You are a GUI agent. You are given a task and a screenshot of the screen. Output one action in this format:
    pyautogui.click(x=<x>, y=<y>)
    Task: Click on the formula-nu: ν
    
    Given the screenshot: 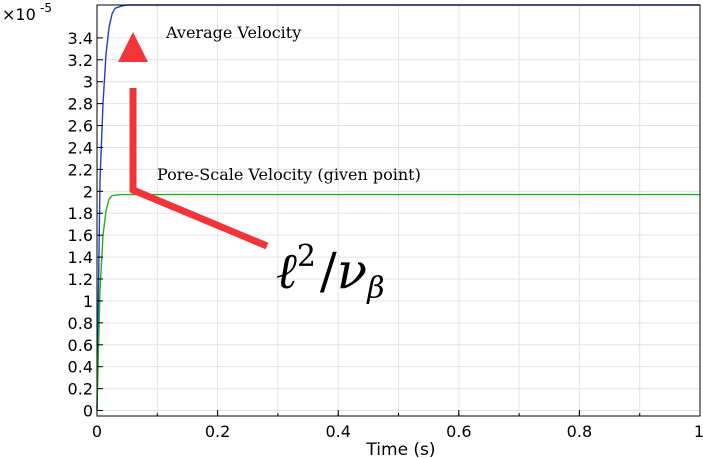 What is the action you would take?
    pyautogui.click(x=352, y=271)
    